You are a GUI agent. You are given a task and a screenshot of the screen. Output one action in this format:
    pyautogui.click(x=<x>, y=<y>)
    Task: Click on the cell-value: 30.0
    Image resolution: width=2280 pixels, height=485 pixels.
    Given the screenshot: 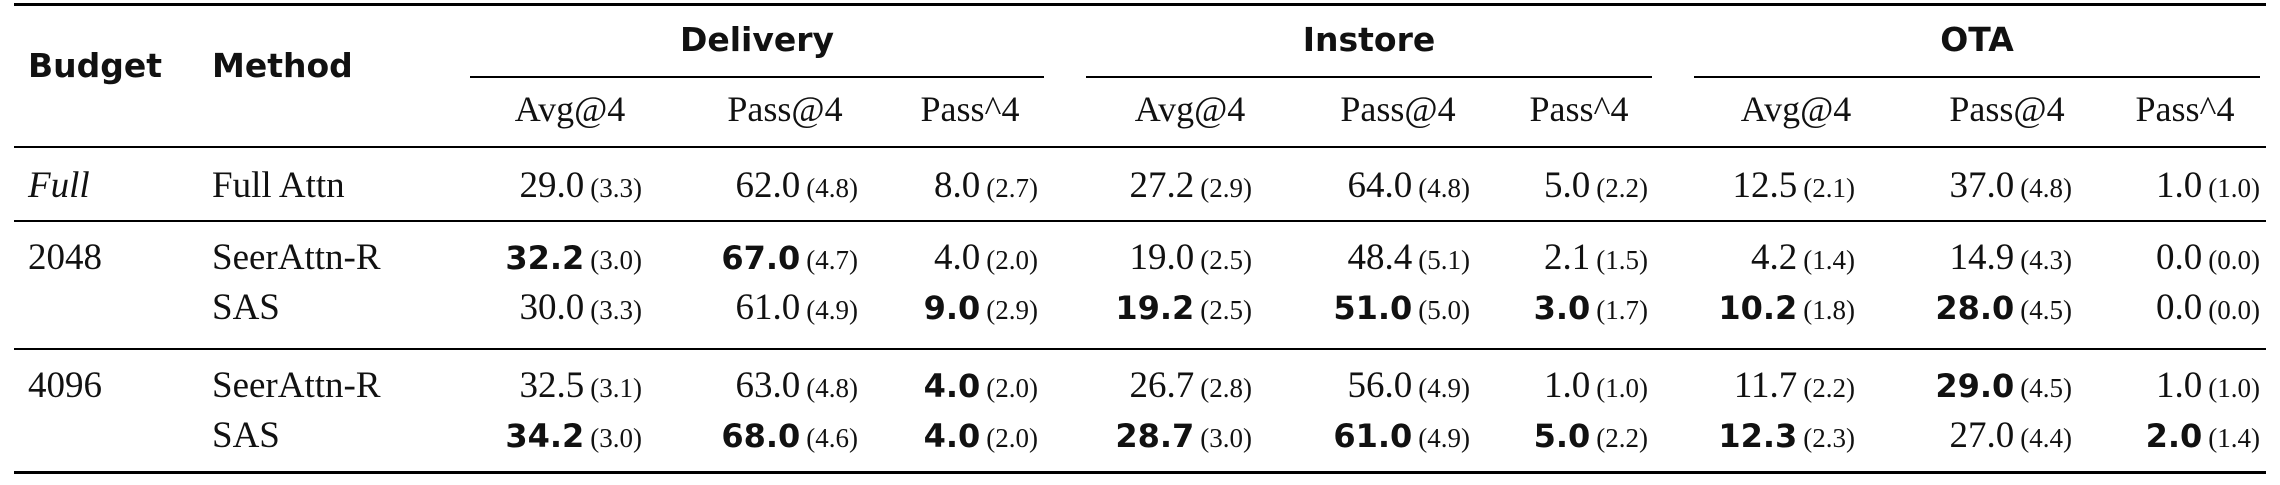 What is the action you would take?
    pyautogui.click(x=552, y=307)
    